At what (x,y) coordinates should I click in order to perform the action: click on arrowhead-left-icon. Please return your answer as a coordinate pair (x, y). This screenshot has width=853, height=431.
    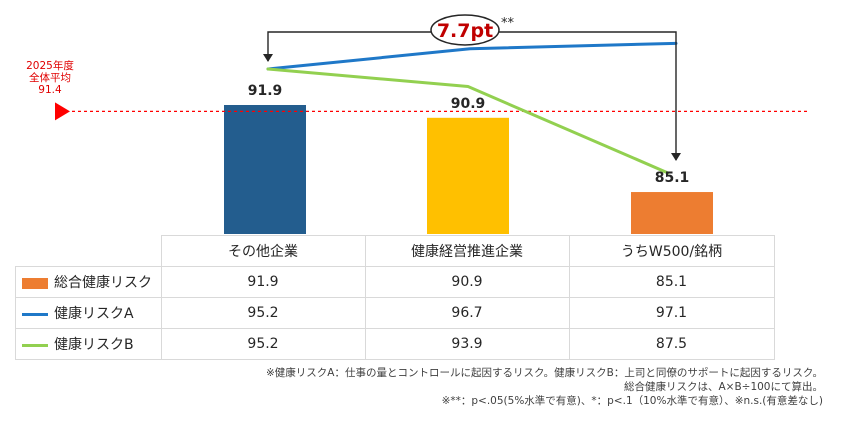
    Looking at the image, I should click on (268, 58).